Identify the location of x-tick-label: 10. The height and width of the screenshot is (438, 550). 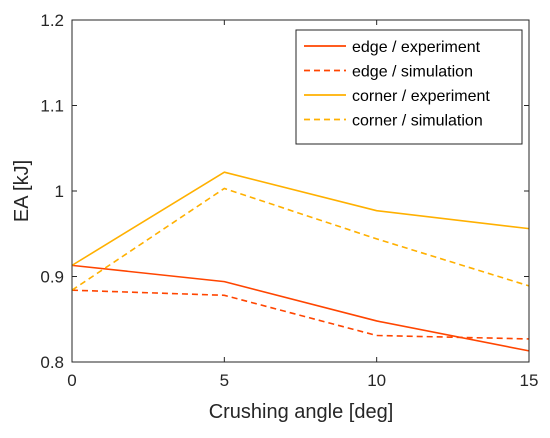
(376, 380).